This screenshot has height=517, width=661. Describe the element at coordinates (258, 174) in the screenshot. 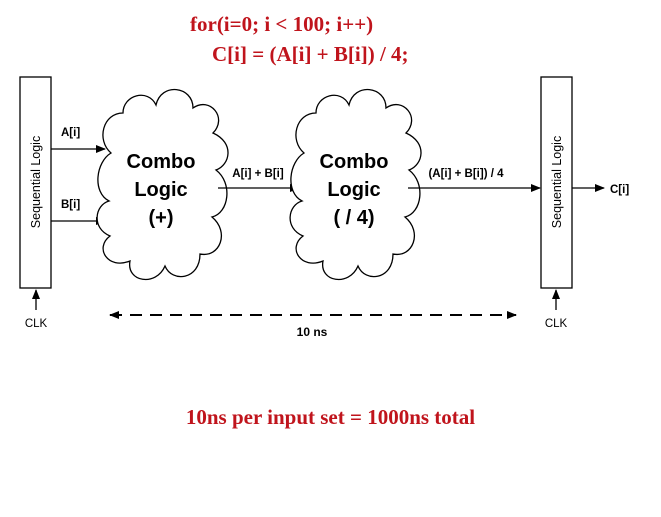

I see `mid-signal-label: A[i] + B[i]` at that location.